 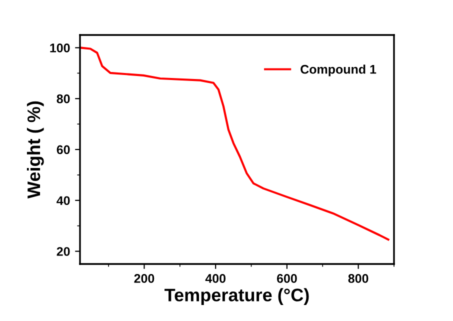 What do you see at coordinates (63, 149) in the screenshot?
I see `y-tick-label: 60` at bounding box center [63, 149].